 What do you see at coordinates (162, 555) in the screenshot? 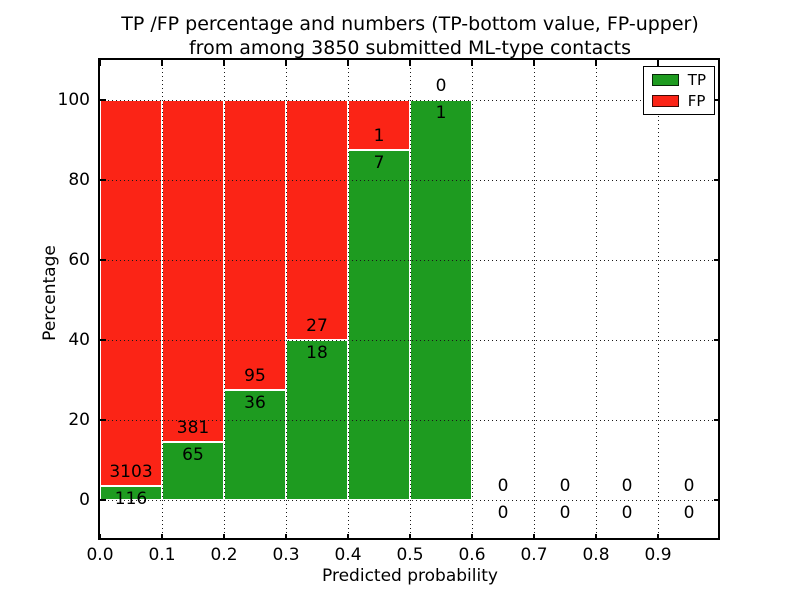
I see `x-tick-label: 0.1` at bounding box center [162, 555].